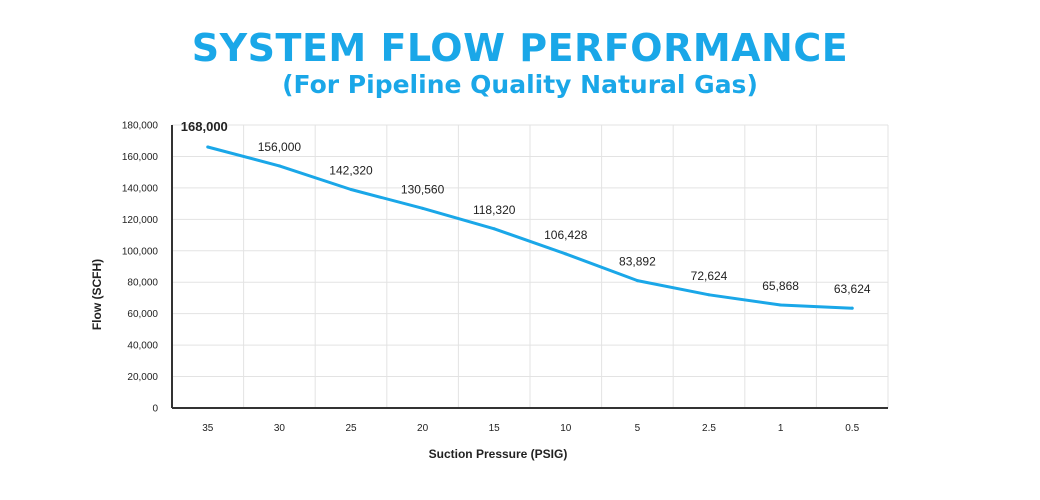 The width and height of the screenshot is (1040, 500). Describe the element at coordinates (280, 147) in the screenshot. I see `data-label: 156,000` at that location.